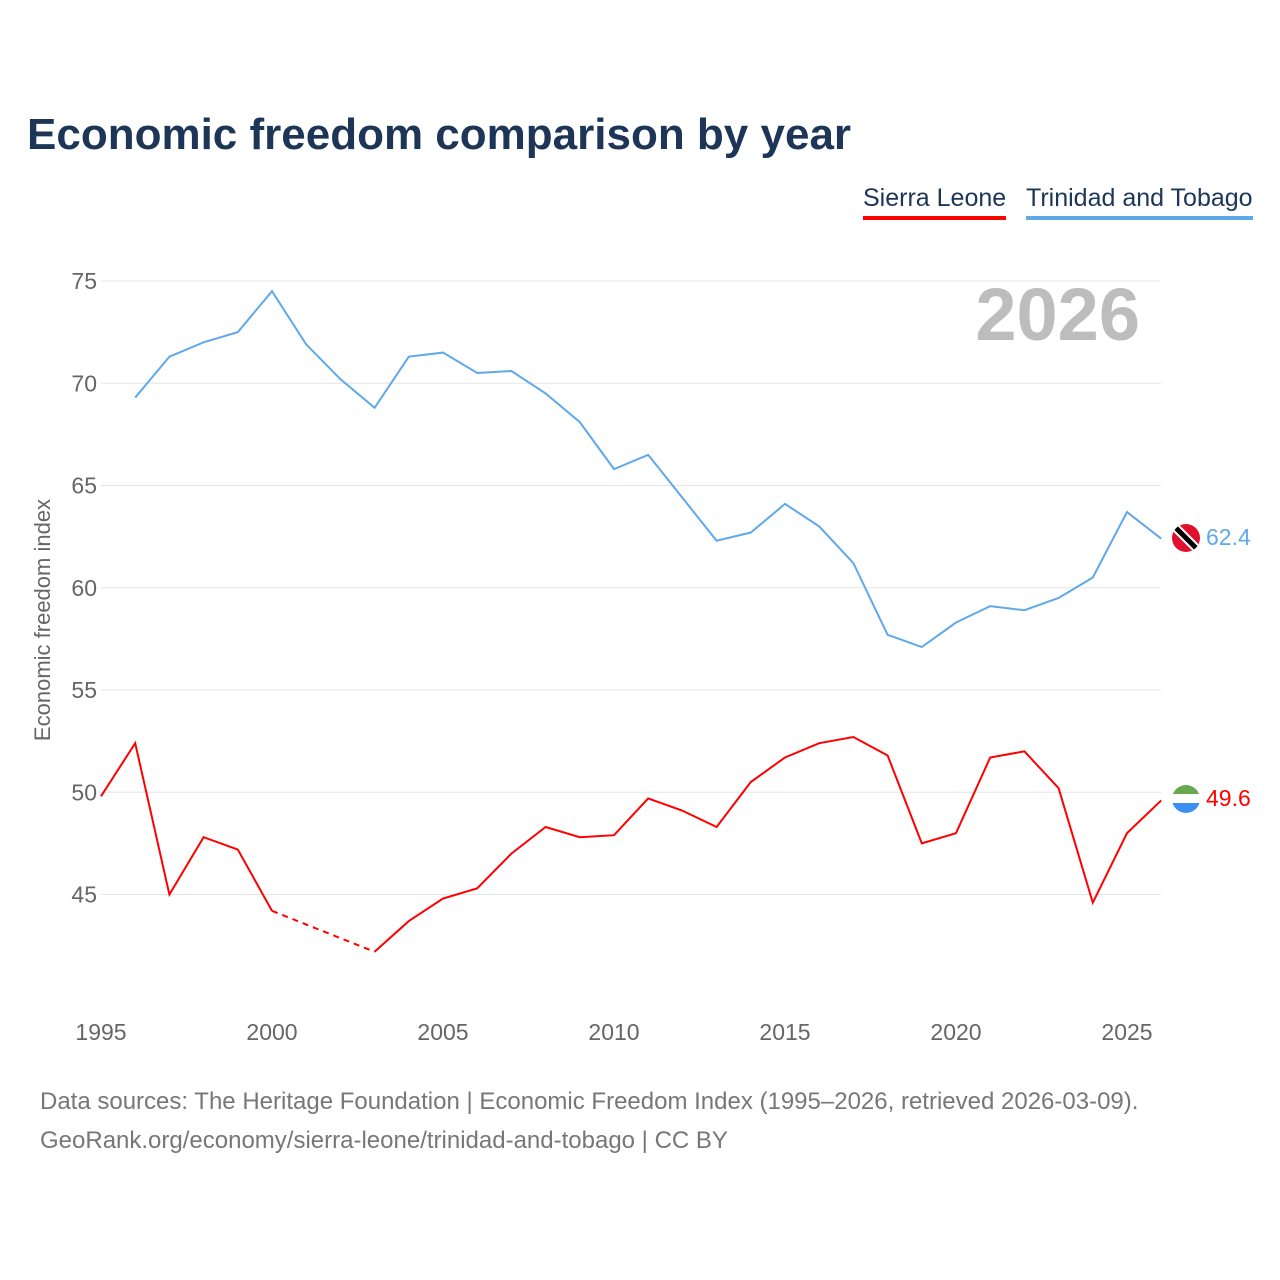 The image size is (1280, 1280). What do you see at coordinates (84, 281) in the screenshot?
I see `y-tick-label: 75` at bounding box center [84, 281].